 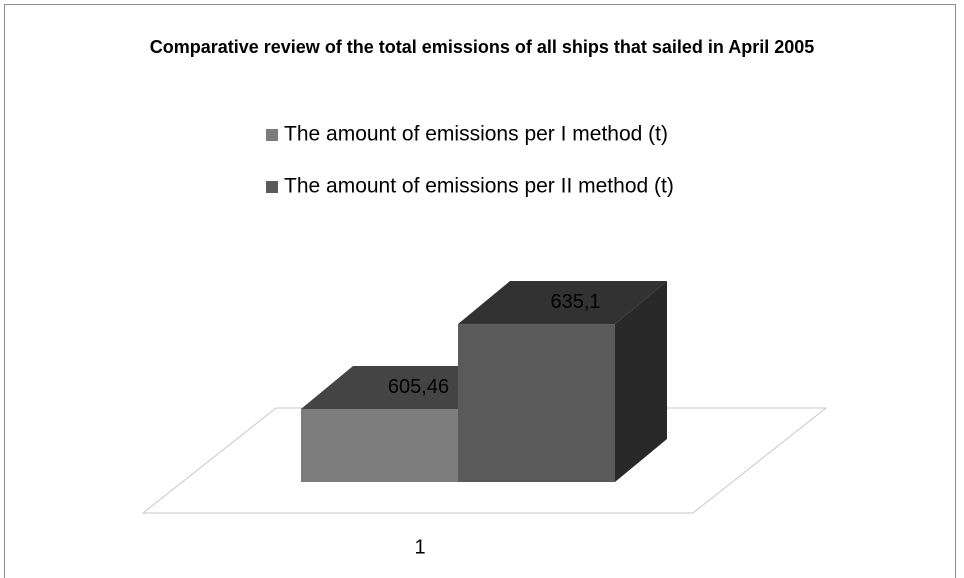 What do you see at coordinates (641, 381) in the screenshot?
I see `bar-side` at bounding box center [641, 381].